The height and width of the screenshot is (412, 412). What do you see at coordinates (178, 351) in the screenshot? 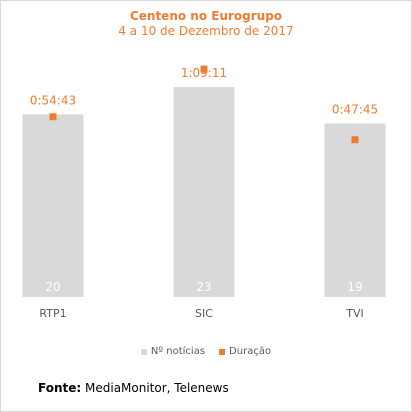
I see `legend-label-noticias: Nº notícias` at bounding box center [178, 351].